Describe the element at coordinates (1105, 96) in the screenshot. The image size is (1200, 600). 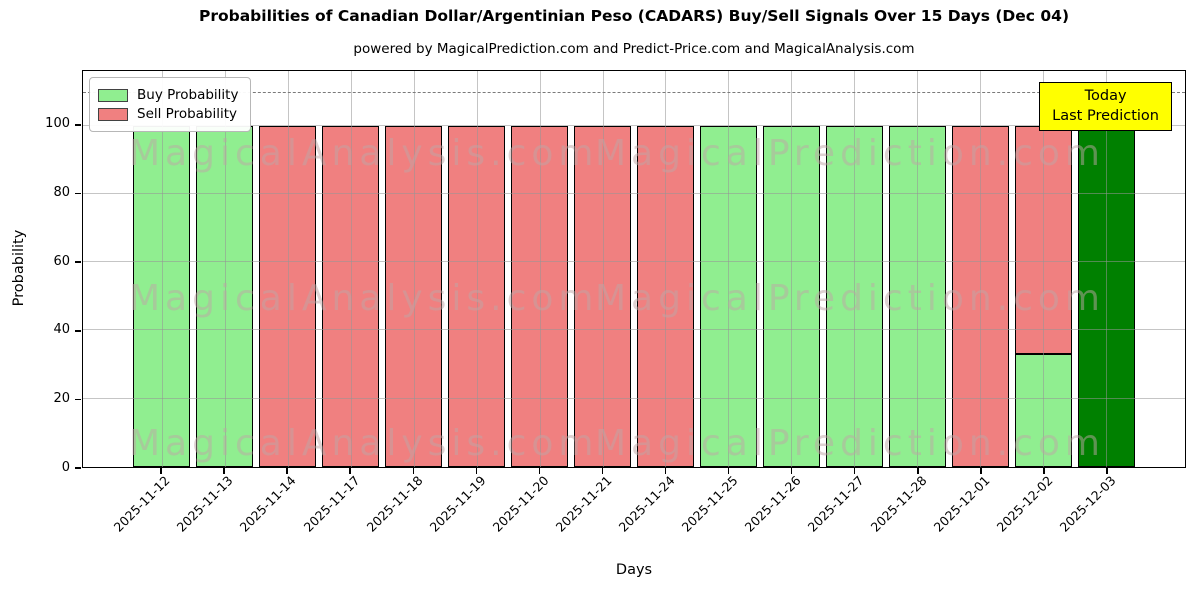
I see `today-annotation-line1: Today` at that location.